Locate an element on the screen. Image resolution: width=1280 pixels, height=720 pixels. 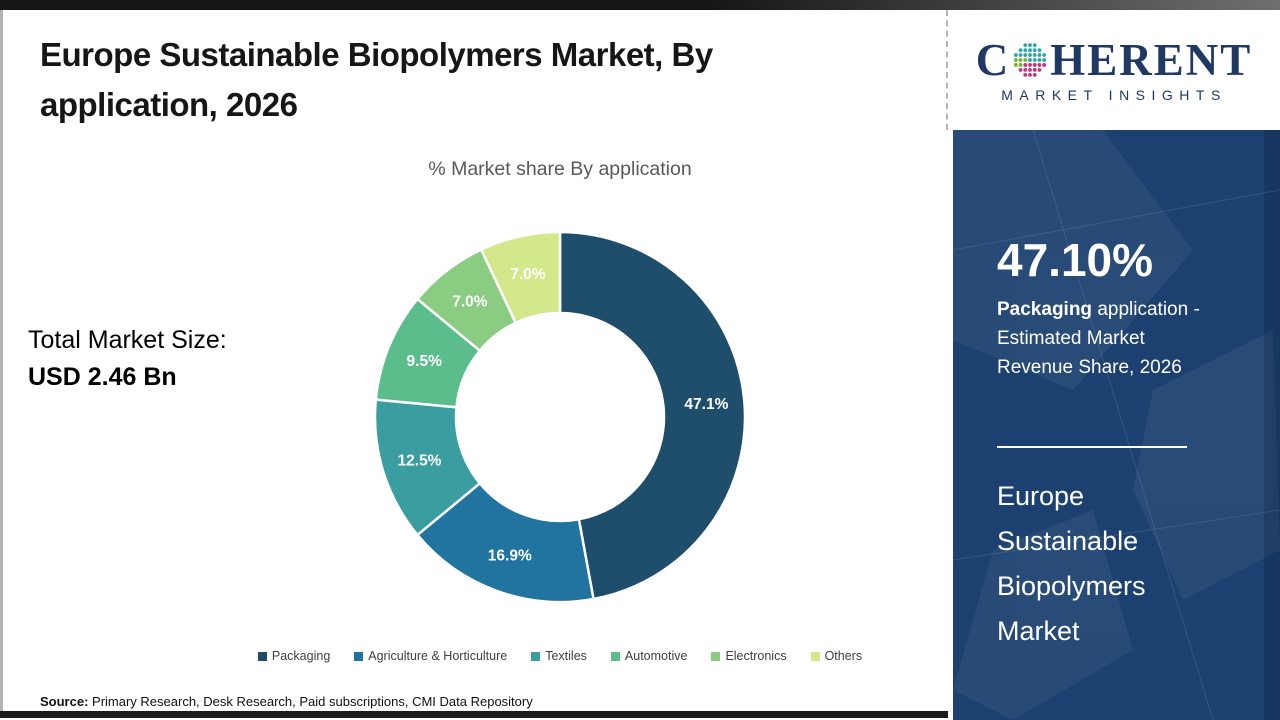
logo-area: C HERENT MARKET INSIGHTS is located at coordinates (1113, 70).